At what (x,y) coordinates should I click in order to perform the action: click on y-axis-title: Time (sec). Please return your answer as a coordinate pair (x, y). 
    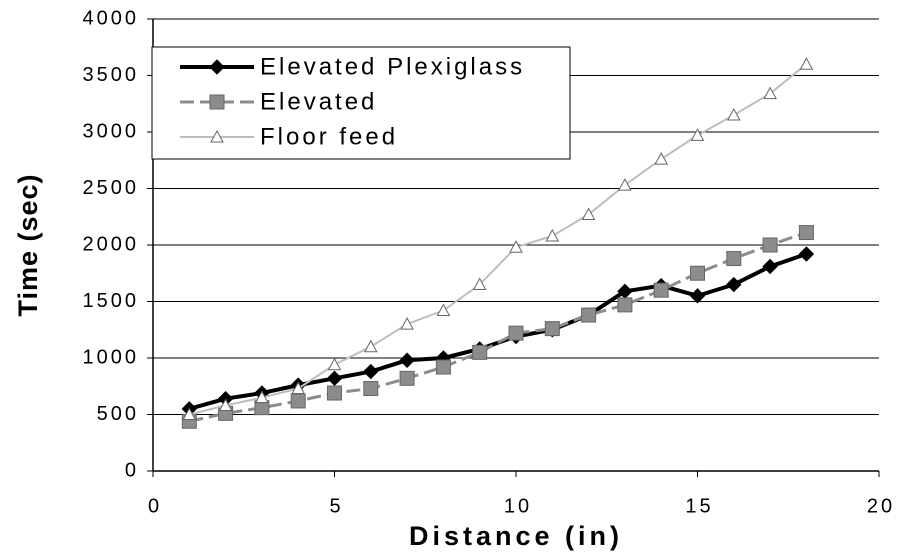
    Looking at the image, I should click on (28, 244).